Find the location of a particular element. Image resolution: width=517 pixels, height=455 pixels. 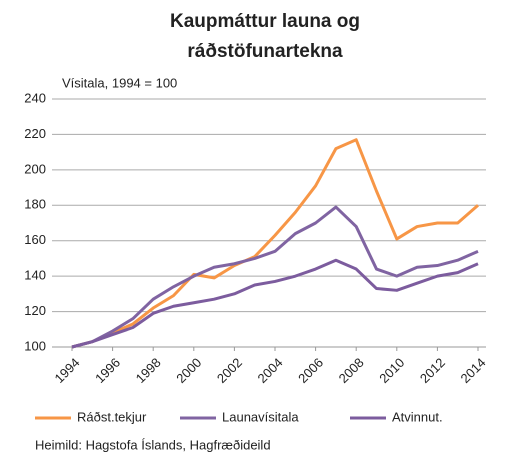

y-tick-label: 160 is located at coordinates (35, 239).